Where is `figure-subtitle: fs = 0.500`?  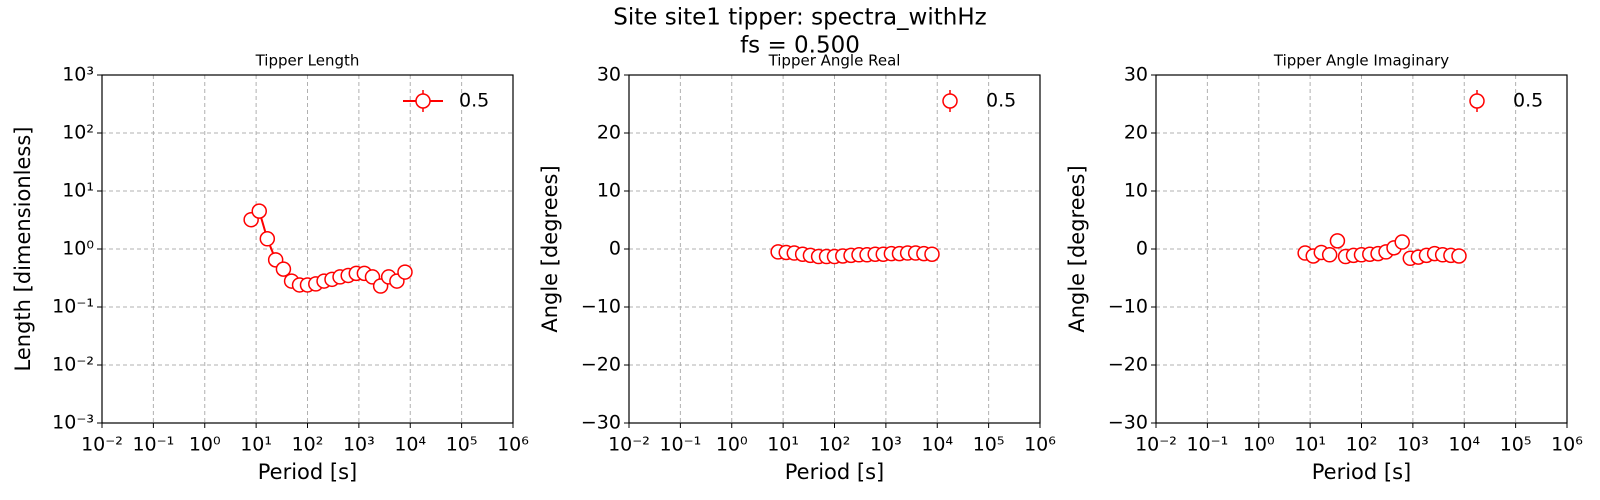
figure-subtitle: fs = 0.500 is located at coordinates (800, 46).